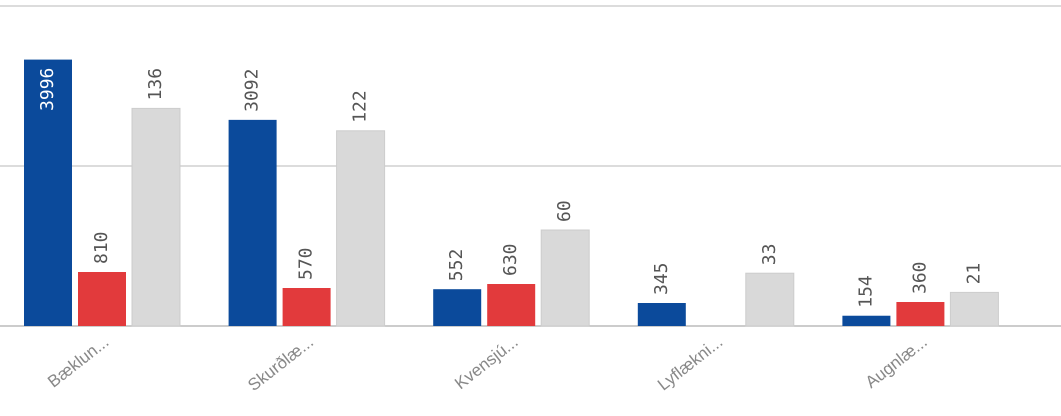 The height and width of the screenshot is (416, 1061). I want to click on value-label: 154, so click(865, 291).